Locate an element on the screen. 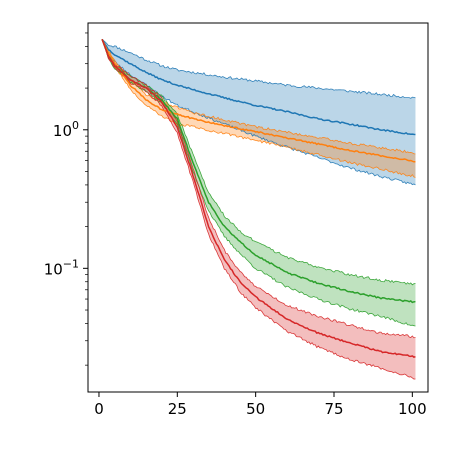 The height and width of the screenshot is (455, 450). x-tick-label: 0 is located at coordinates (99, 409).